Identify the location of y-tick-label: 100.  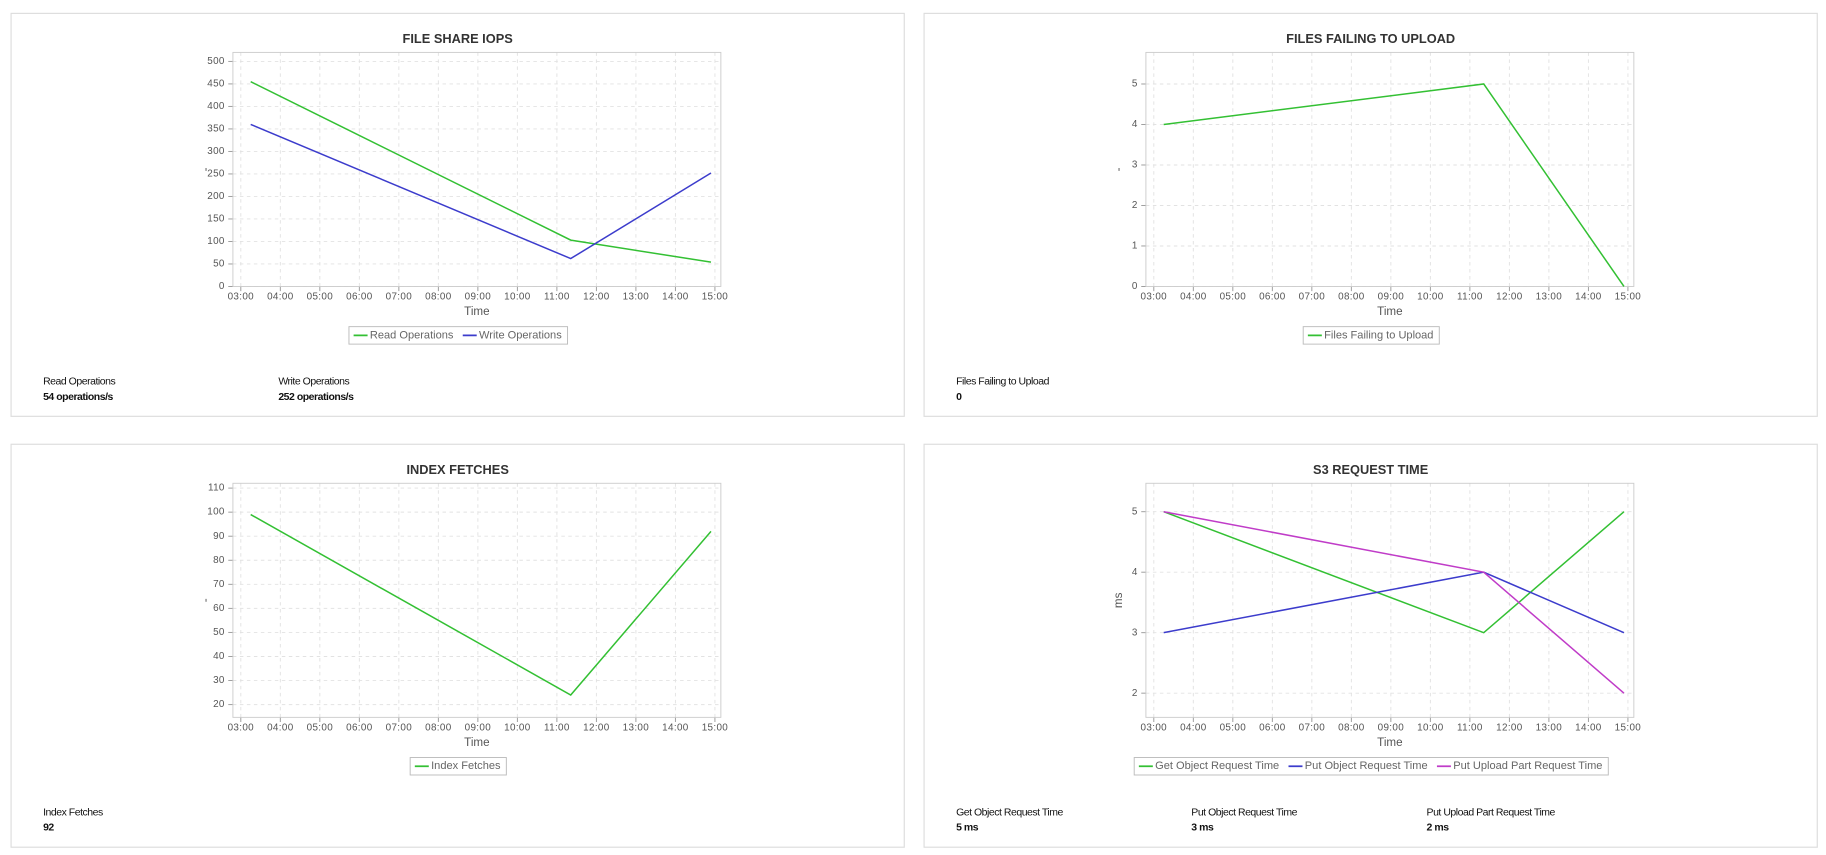
(216, 241).